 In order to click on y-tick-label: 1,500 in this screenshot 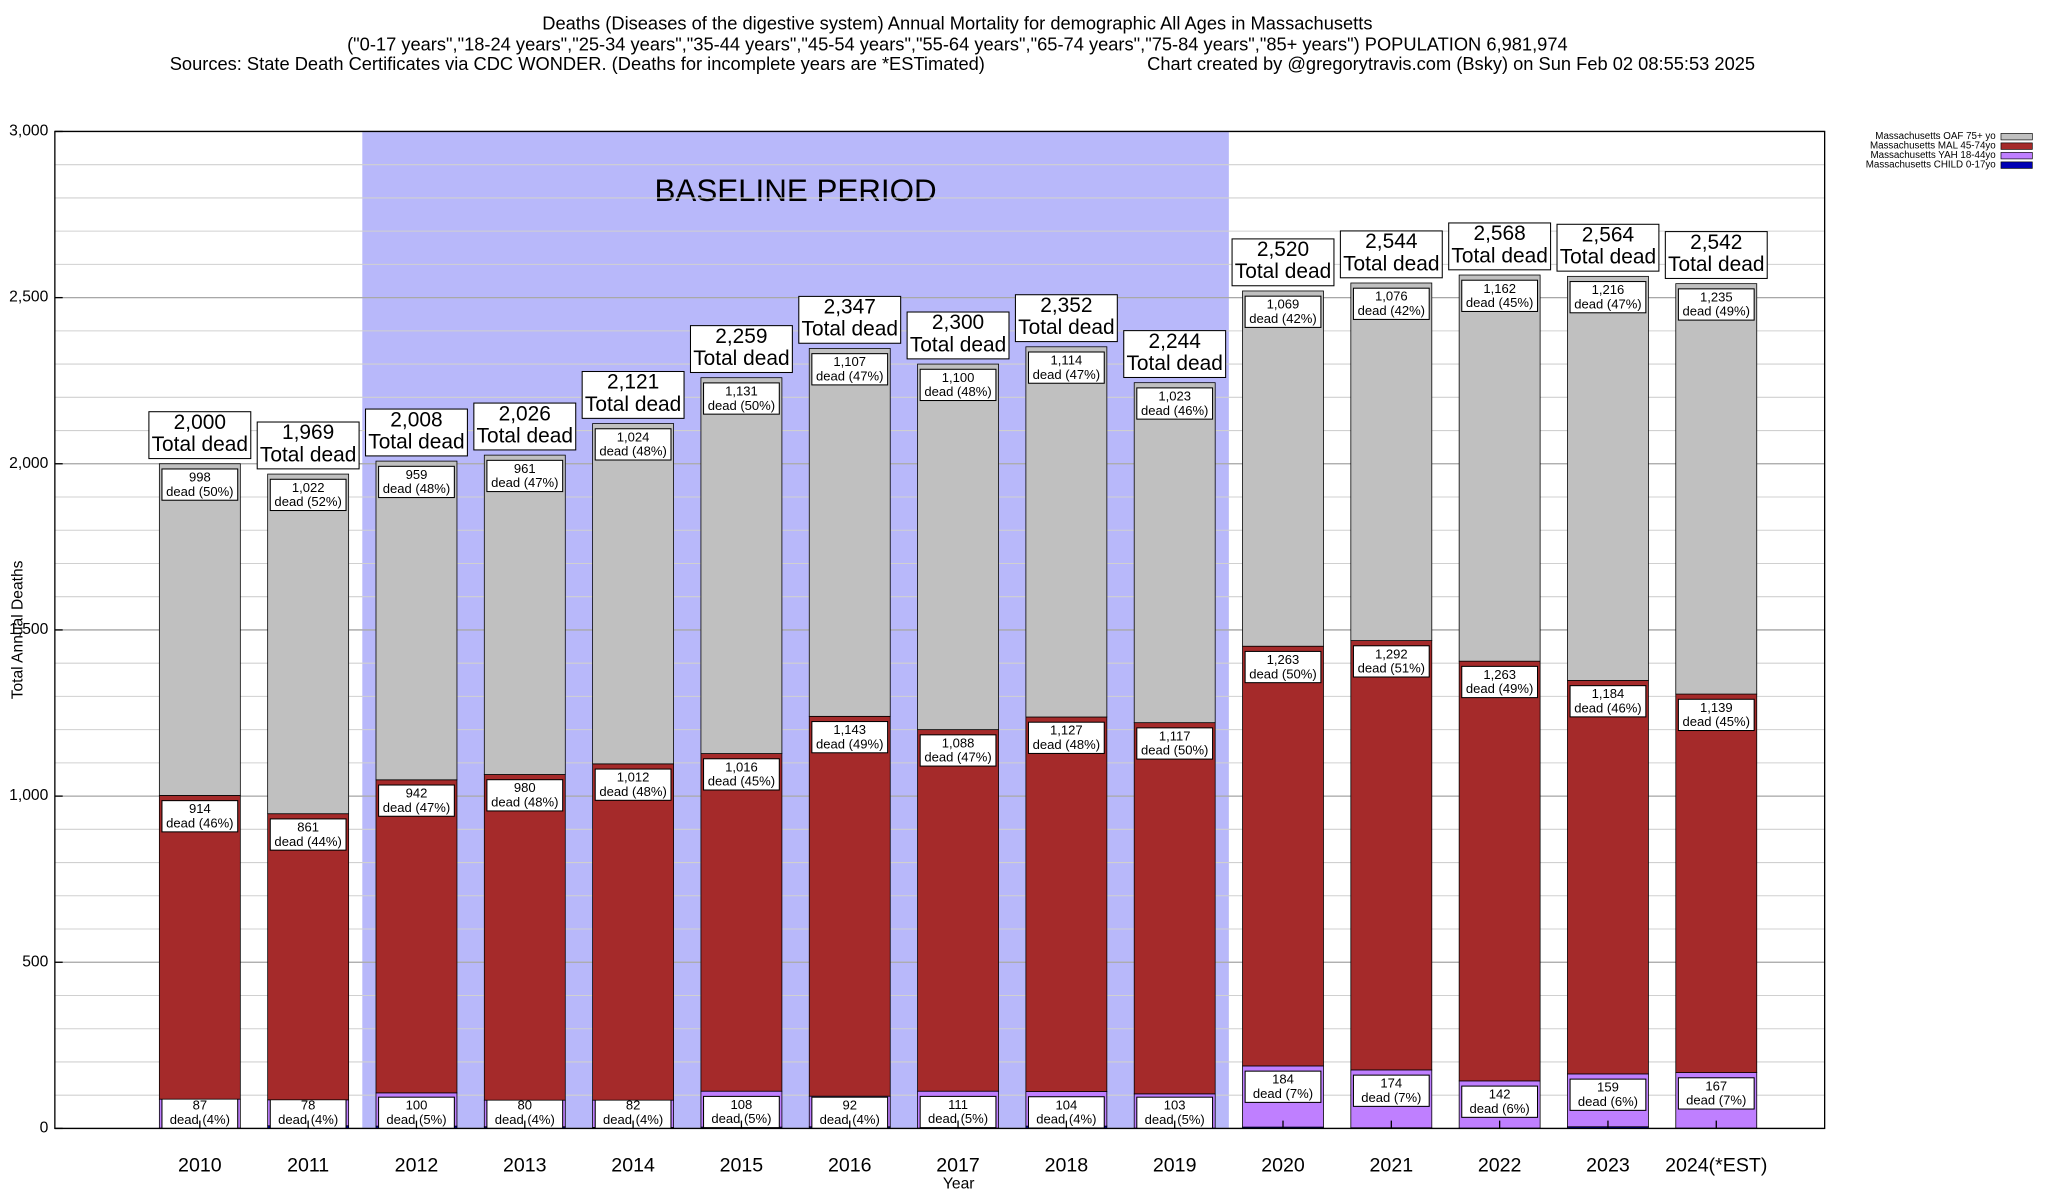, I will do `click(28, 629)`.